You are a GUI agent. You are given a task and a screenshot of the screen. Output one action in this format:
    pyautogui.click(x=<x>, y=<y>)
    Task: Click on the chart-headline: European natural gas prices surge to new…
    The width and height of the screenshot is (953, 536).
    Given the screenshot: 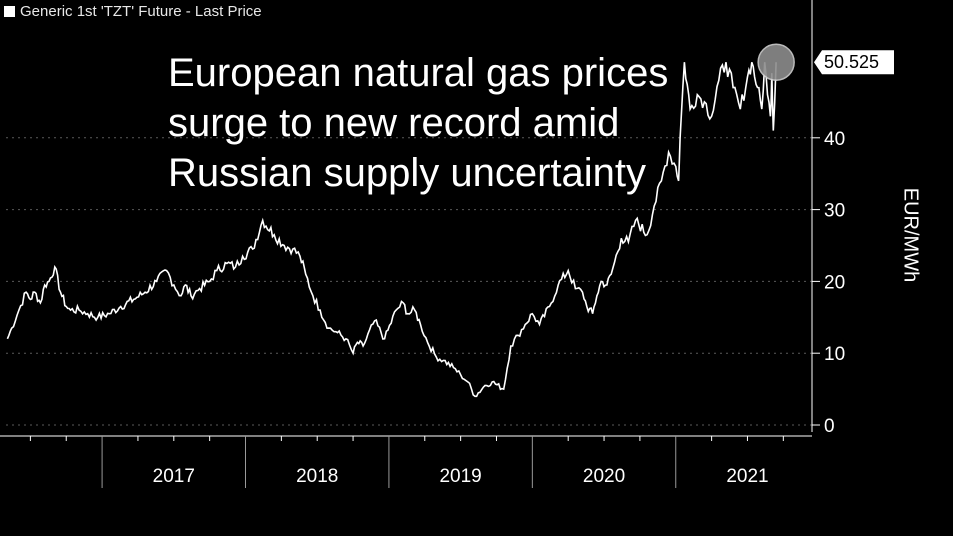 What is the action you would take?
    pyautogui.click(x=418, y=123)
    